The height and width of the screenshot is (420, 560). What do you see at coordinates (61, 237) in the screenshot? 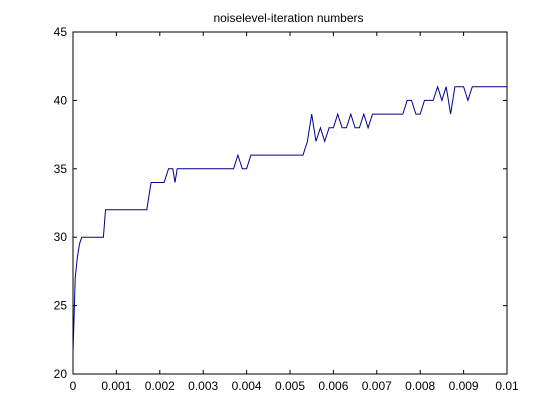
I see `y-tick-label: 30` at bounding box center [61, 237].